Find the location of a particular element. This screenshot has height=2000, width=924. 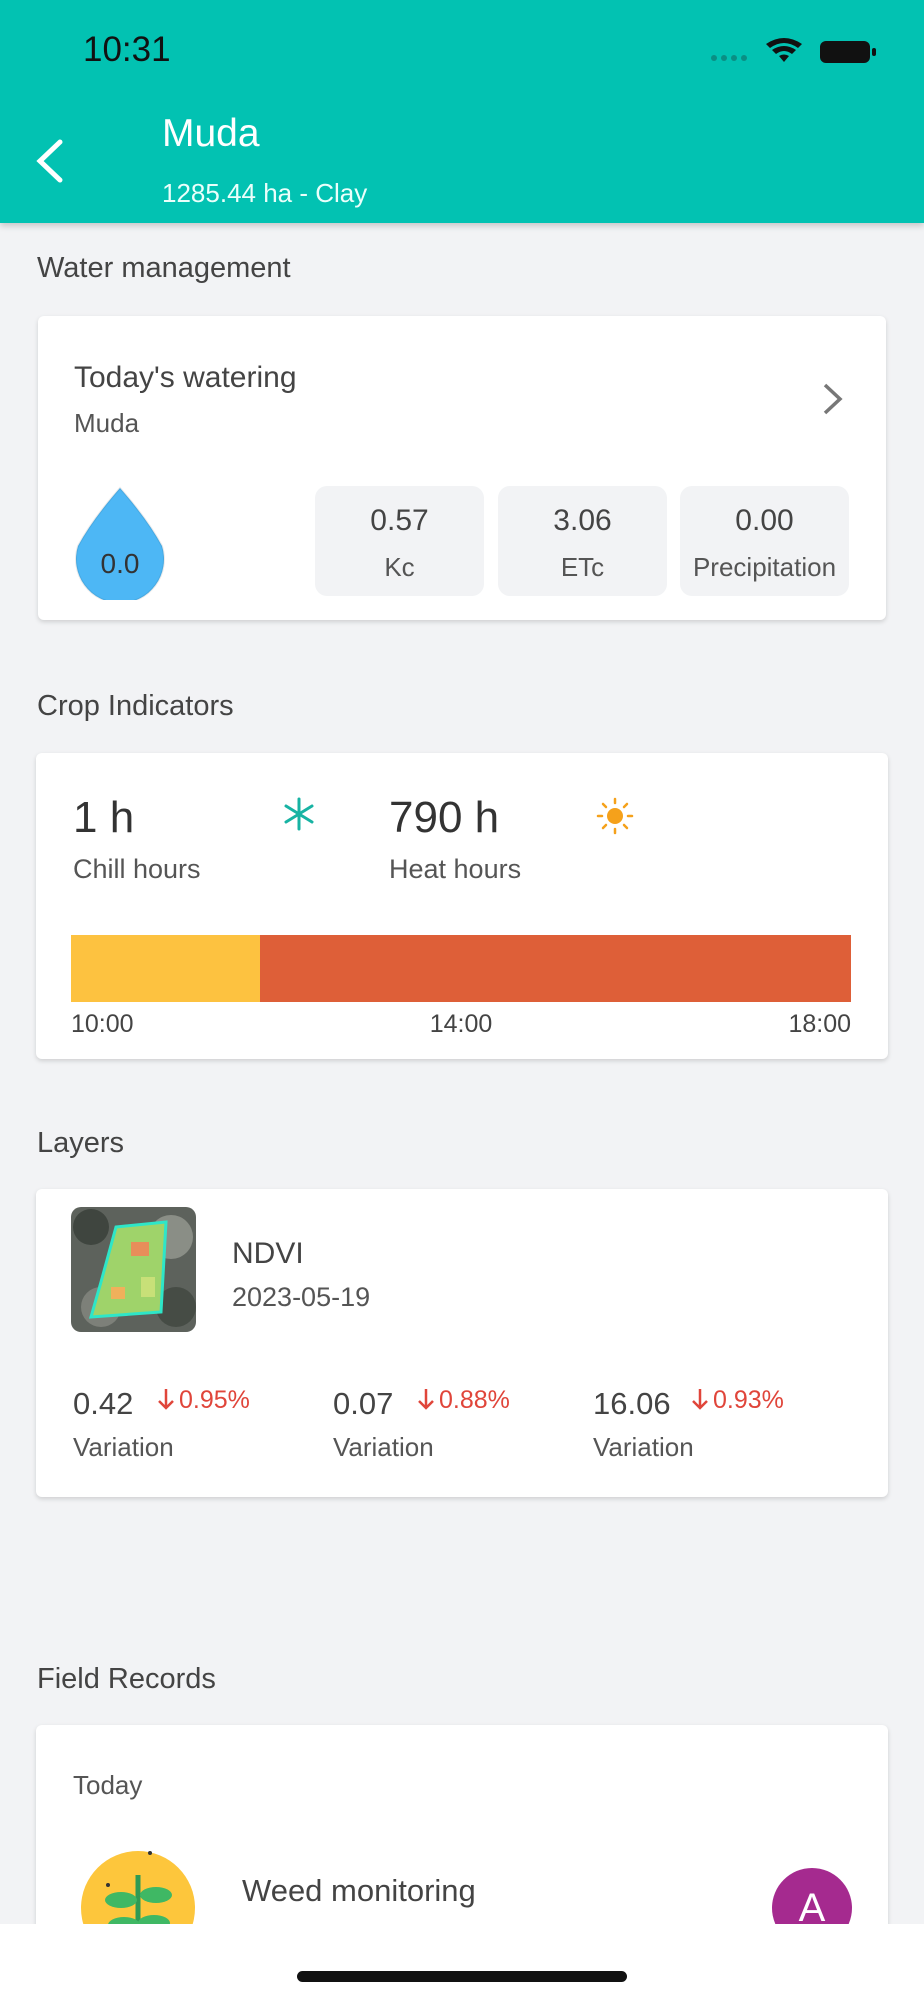

metric-label: ETc is located at coordinates (582, 567).